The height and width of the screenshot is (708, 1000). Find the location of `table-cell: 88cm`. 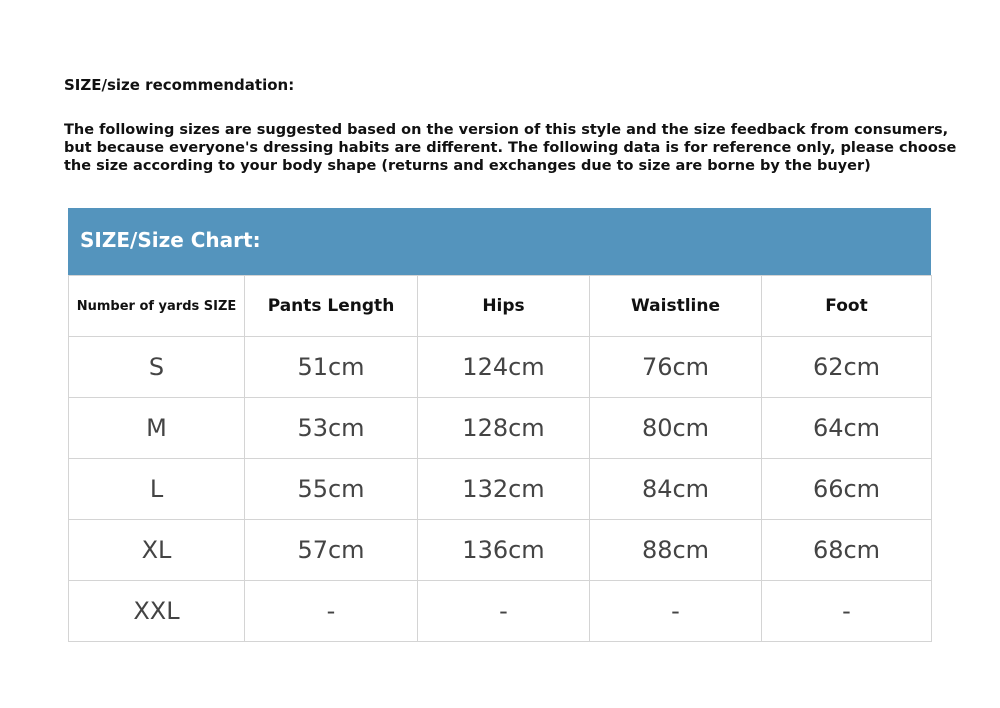

table-cell: 88cm is located at coordinates (675, 550).